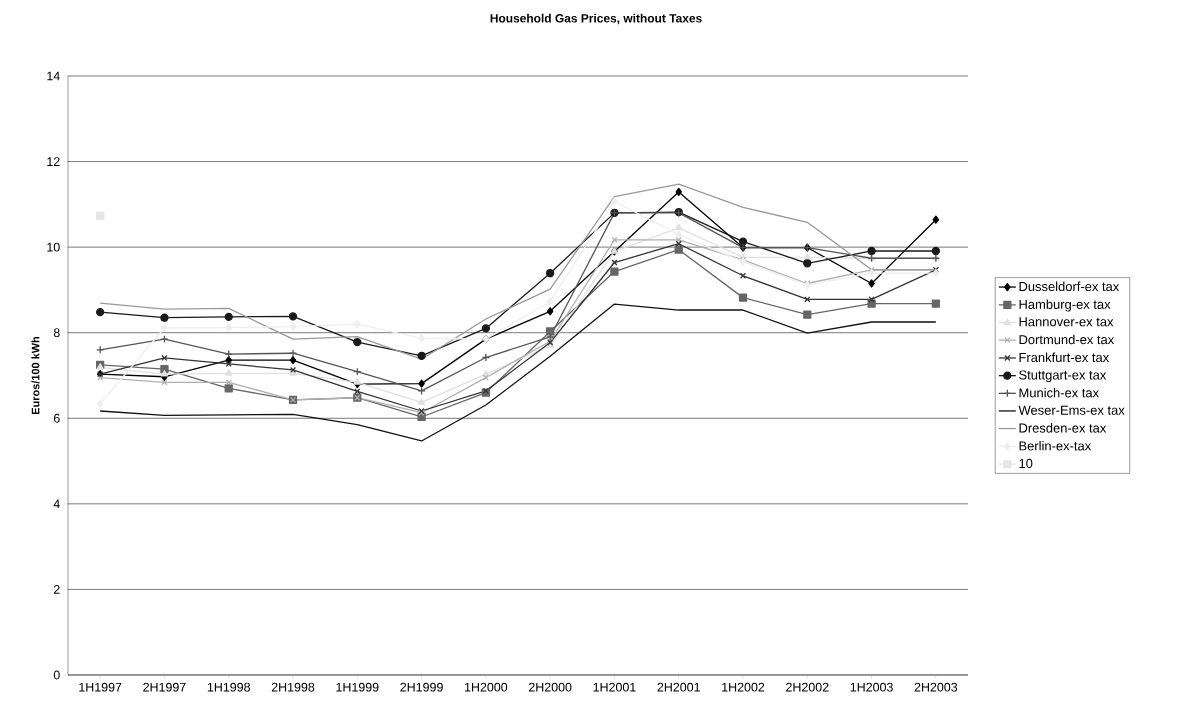 Image resolution: width=1192 pixels, height=707 pixels. What do you see at coordinates (743, 687) in the screenshot?
I see `x-tick-label: 1H2002` at bounding box center [743, 687].